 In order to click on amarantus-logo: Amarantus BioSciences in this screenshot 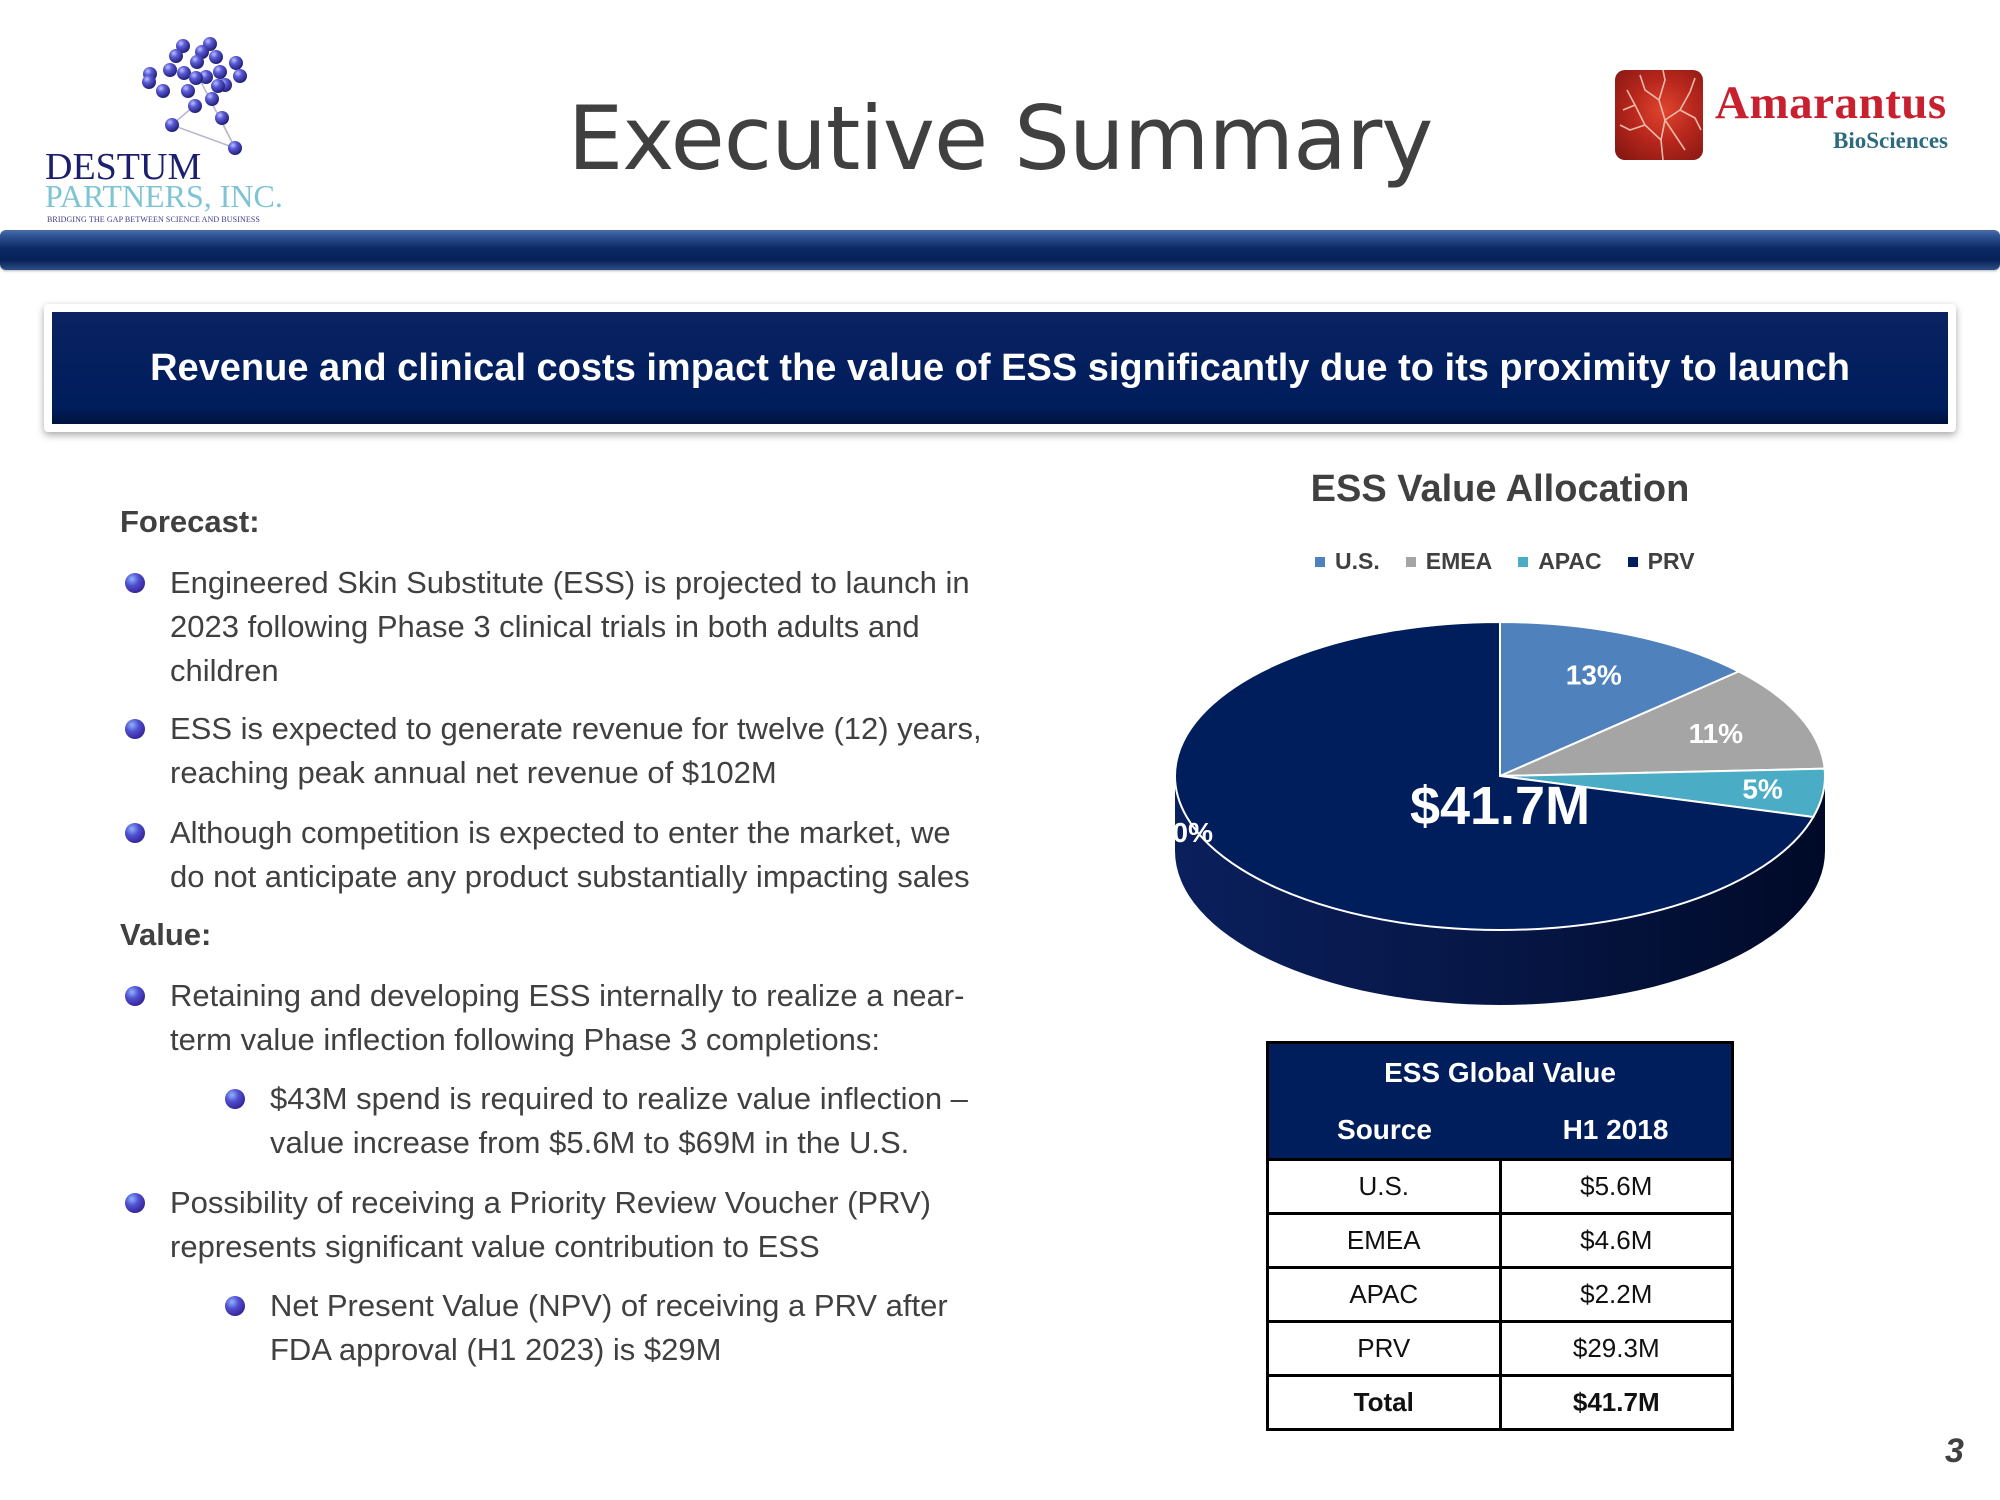, I will do `click(1795, 117)`.